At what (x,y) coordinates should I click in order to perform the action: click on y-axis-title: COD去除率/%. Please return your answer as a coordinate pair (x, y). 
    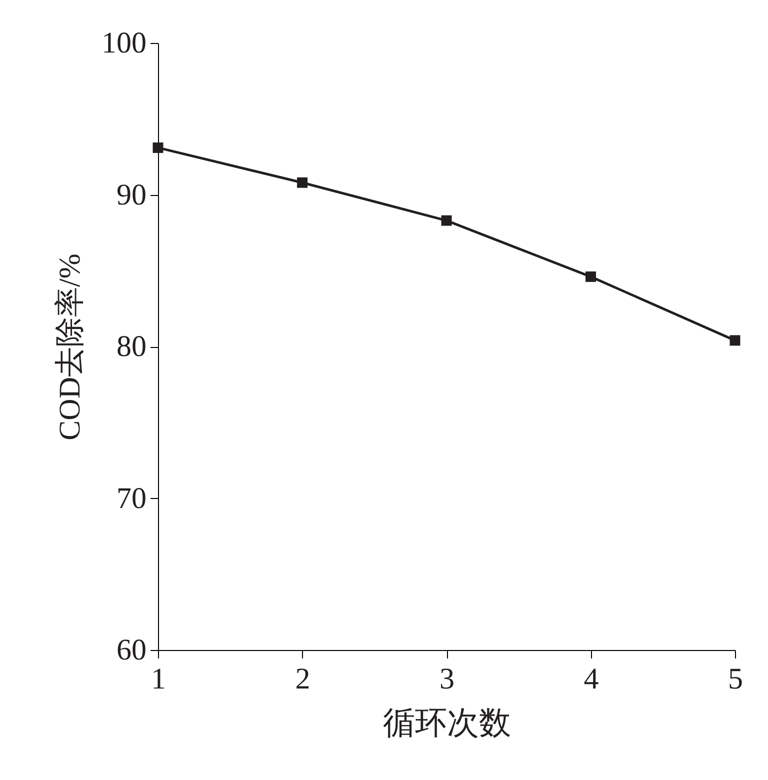
    Looking at the image, I should click on (70, 347).